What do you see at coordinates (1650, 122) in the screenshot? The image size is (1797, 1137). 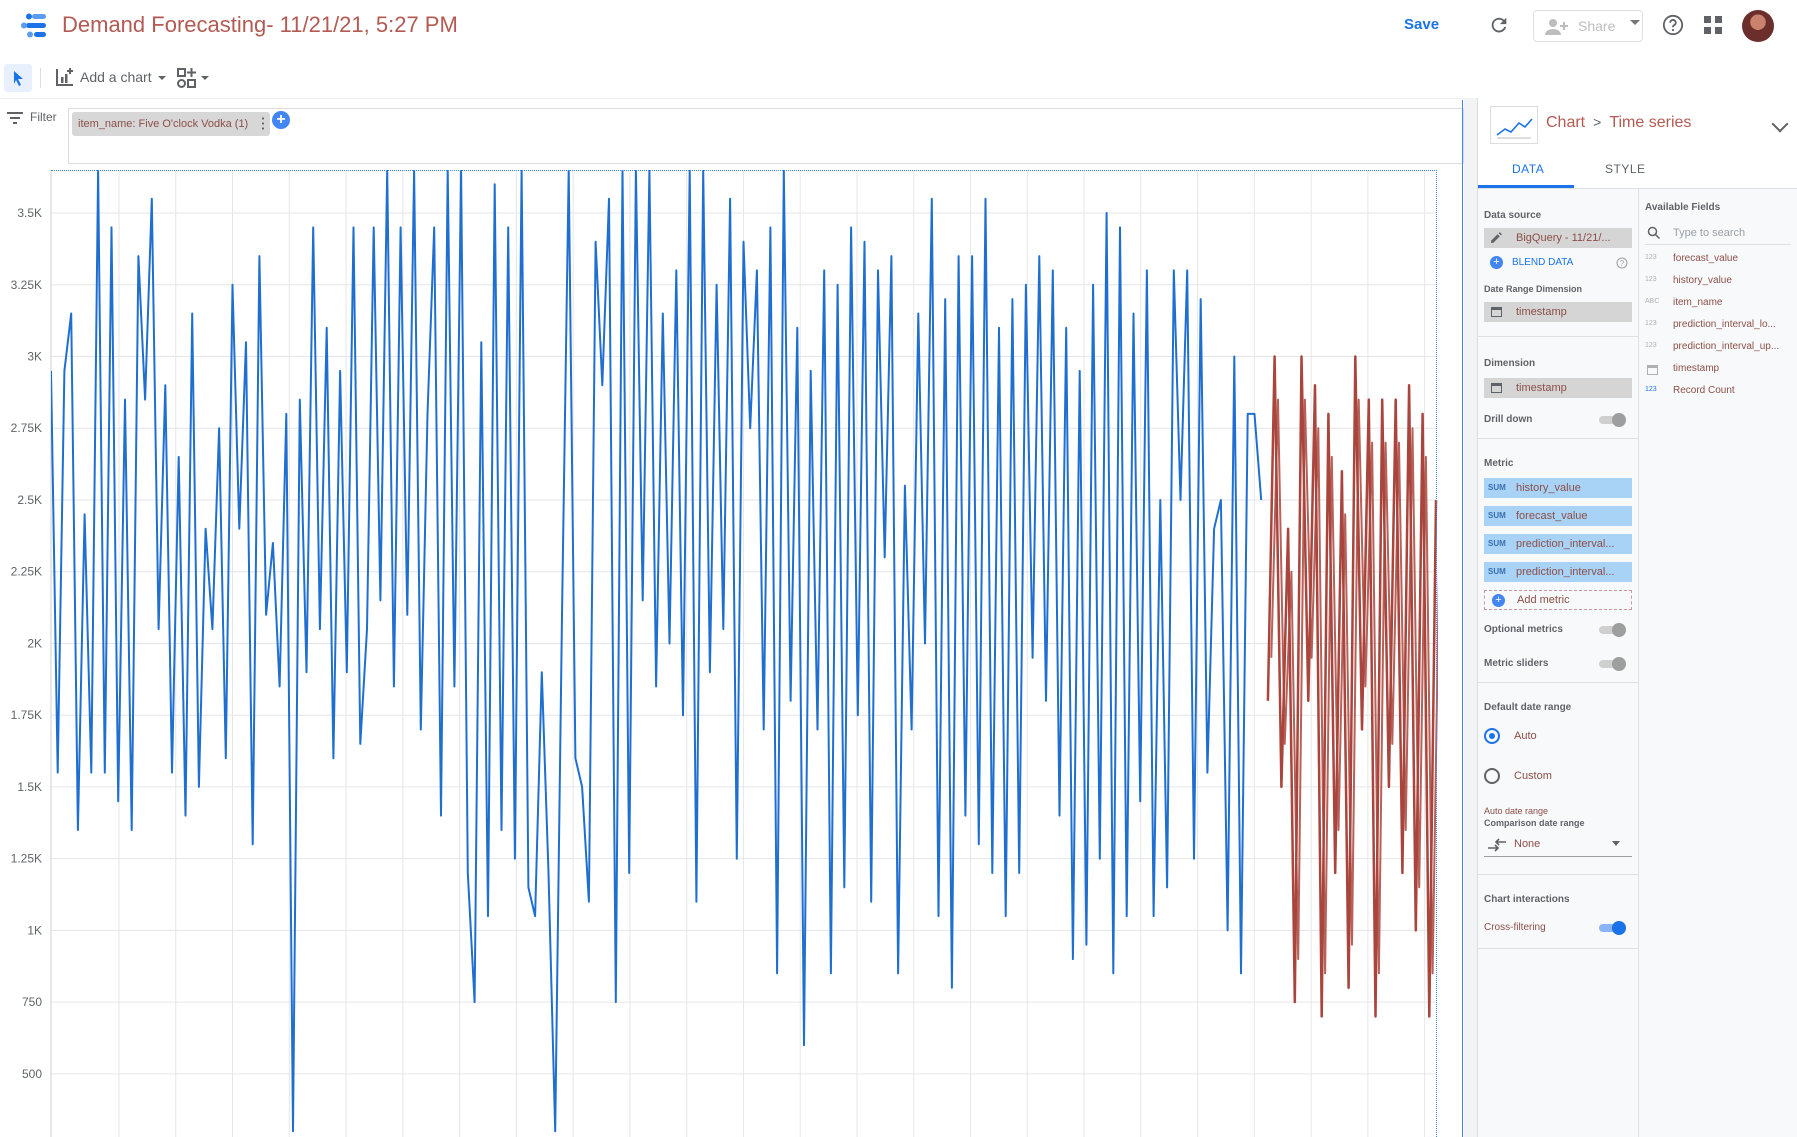 I see `crumb-chart-type: Time series` at bounding box center [1650, 122].